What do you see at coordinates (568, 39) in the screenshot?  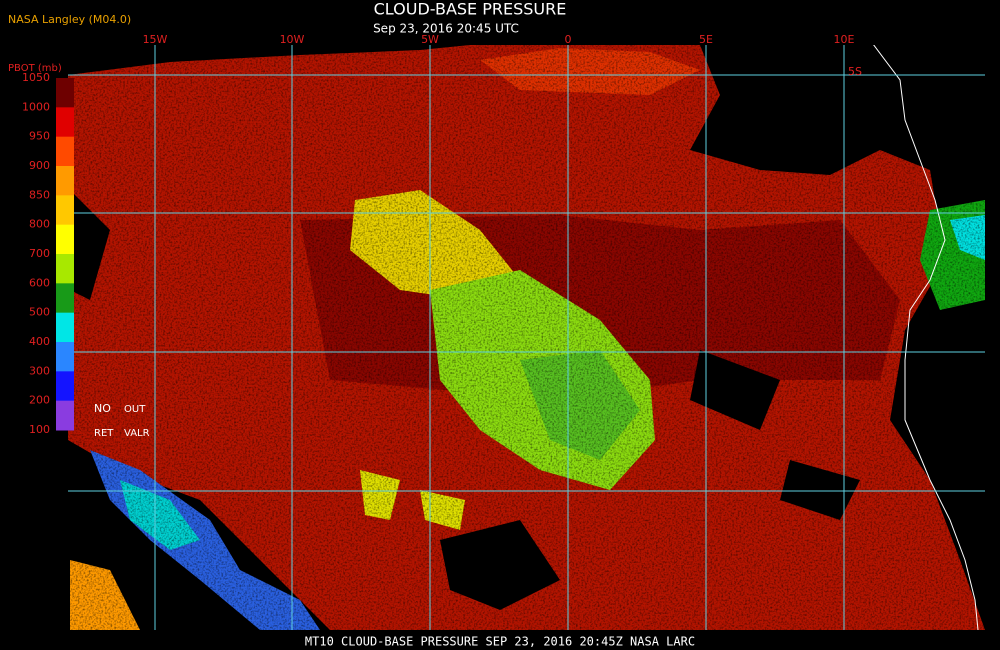 I see `lon-label: 0` at bounding box center [568, 39].